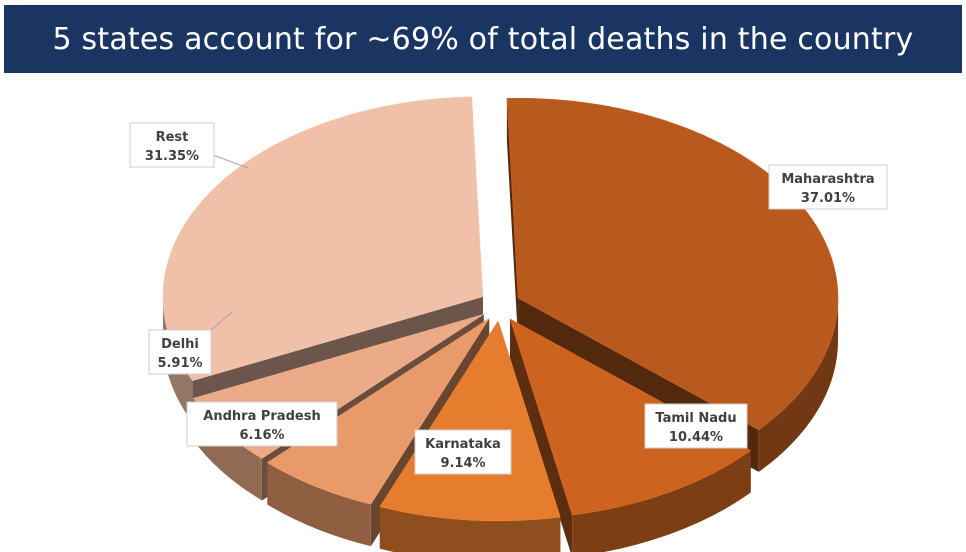  I want to click on label-name: Rest, so click(172, 137).